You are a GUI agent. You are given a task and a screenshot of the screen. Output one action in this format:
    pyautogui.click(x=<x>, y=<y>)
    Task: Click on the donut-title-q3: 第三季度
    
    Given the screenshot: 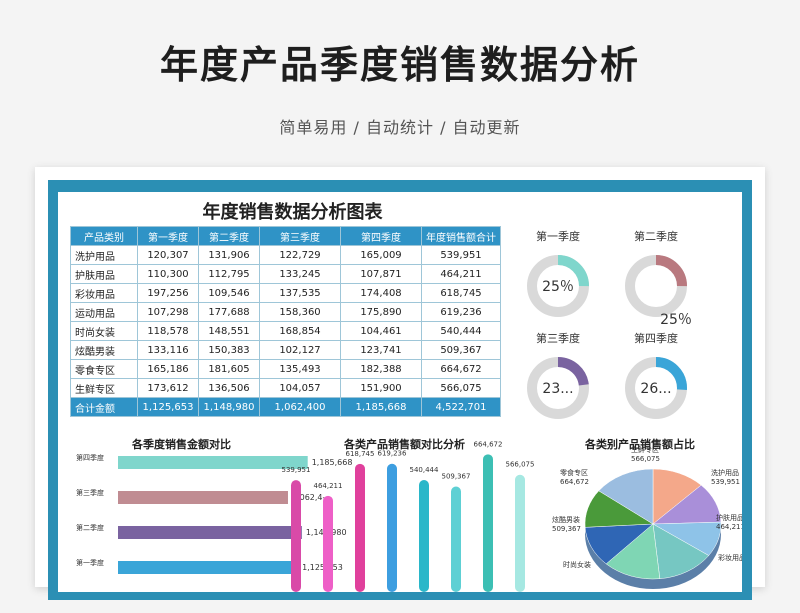 What is the action you would take?
    pyautogui.click(x=558, y=338)
    